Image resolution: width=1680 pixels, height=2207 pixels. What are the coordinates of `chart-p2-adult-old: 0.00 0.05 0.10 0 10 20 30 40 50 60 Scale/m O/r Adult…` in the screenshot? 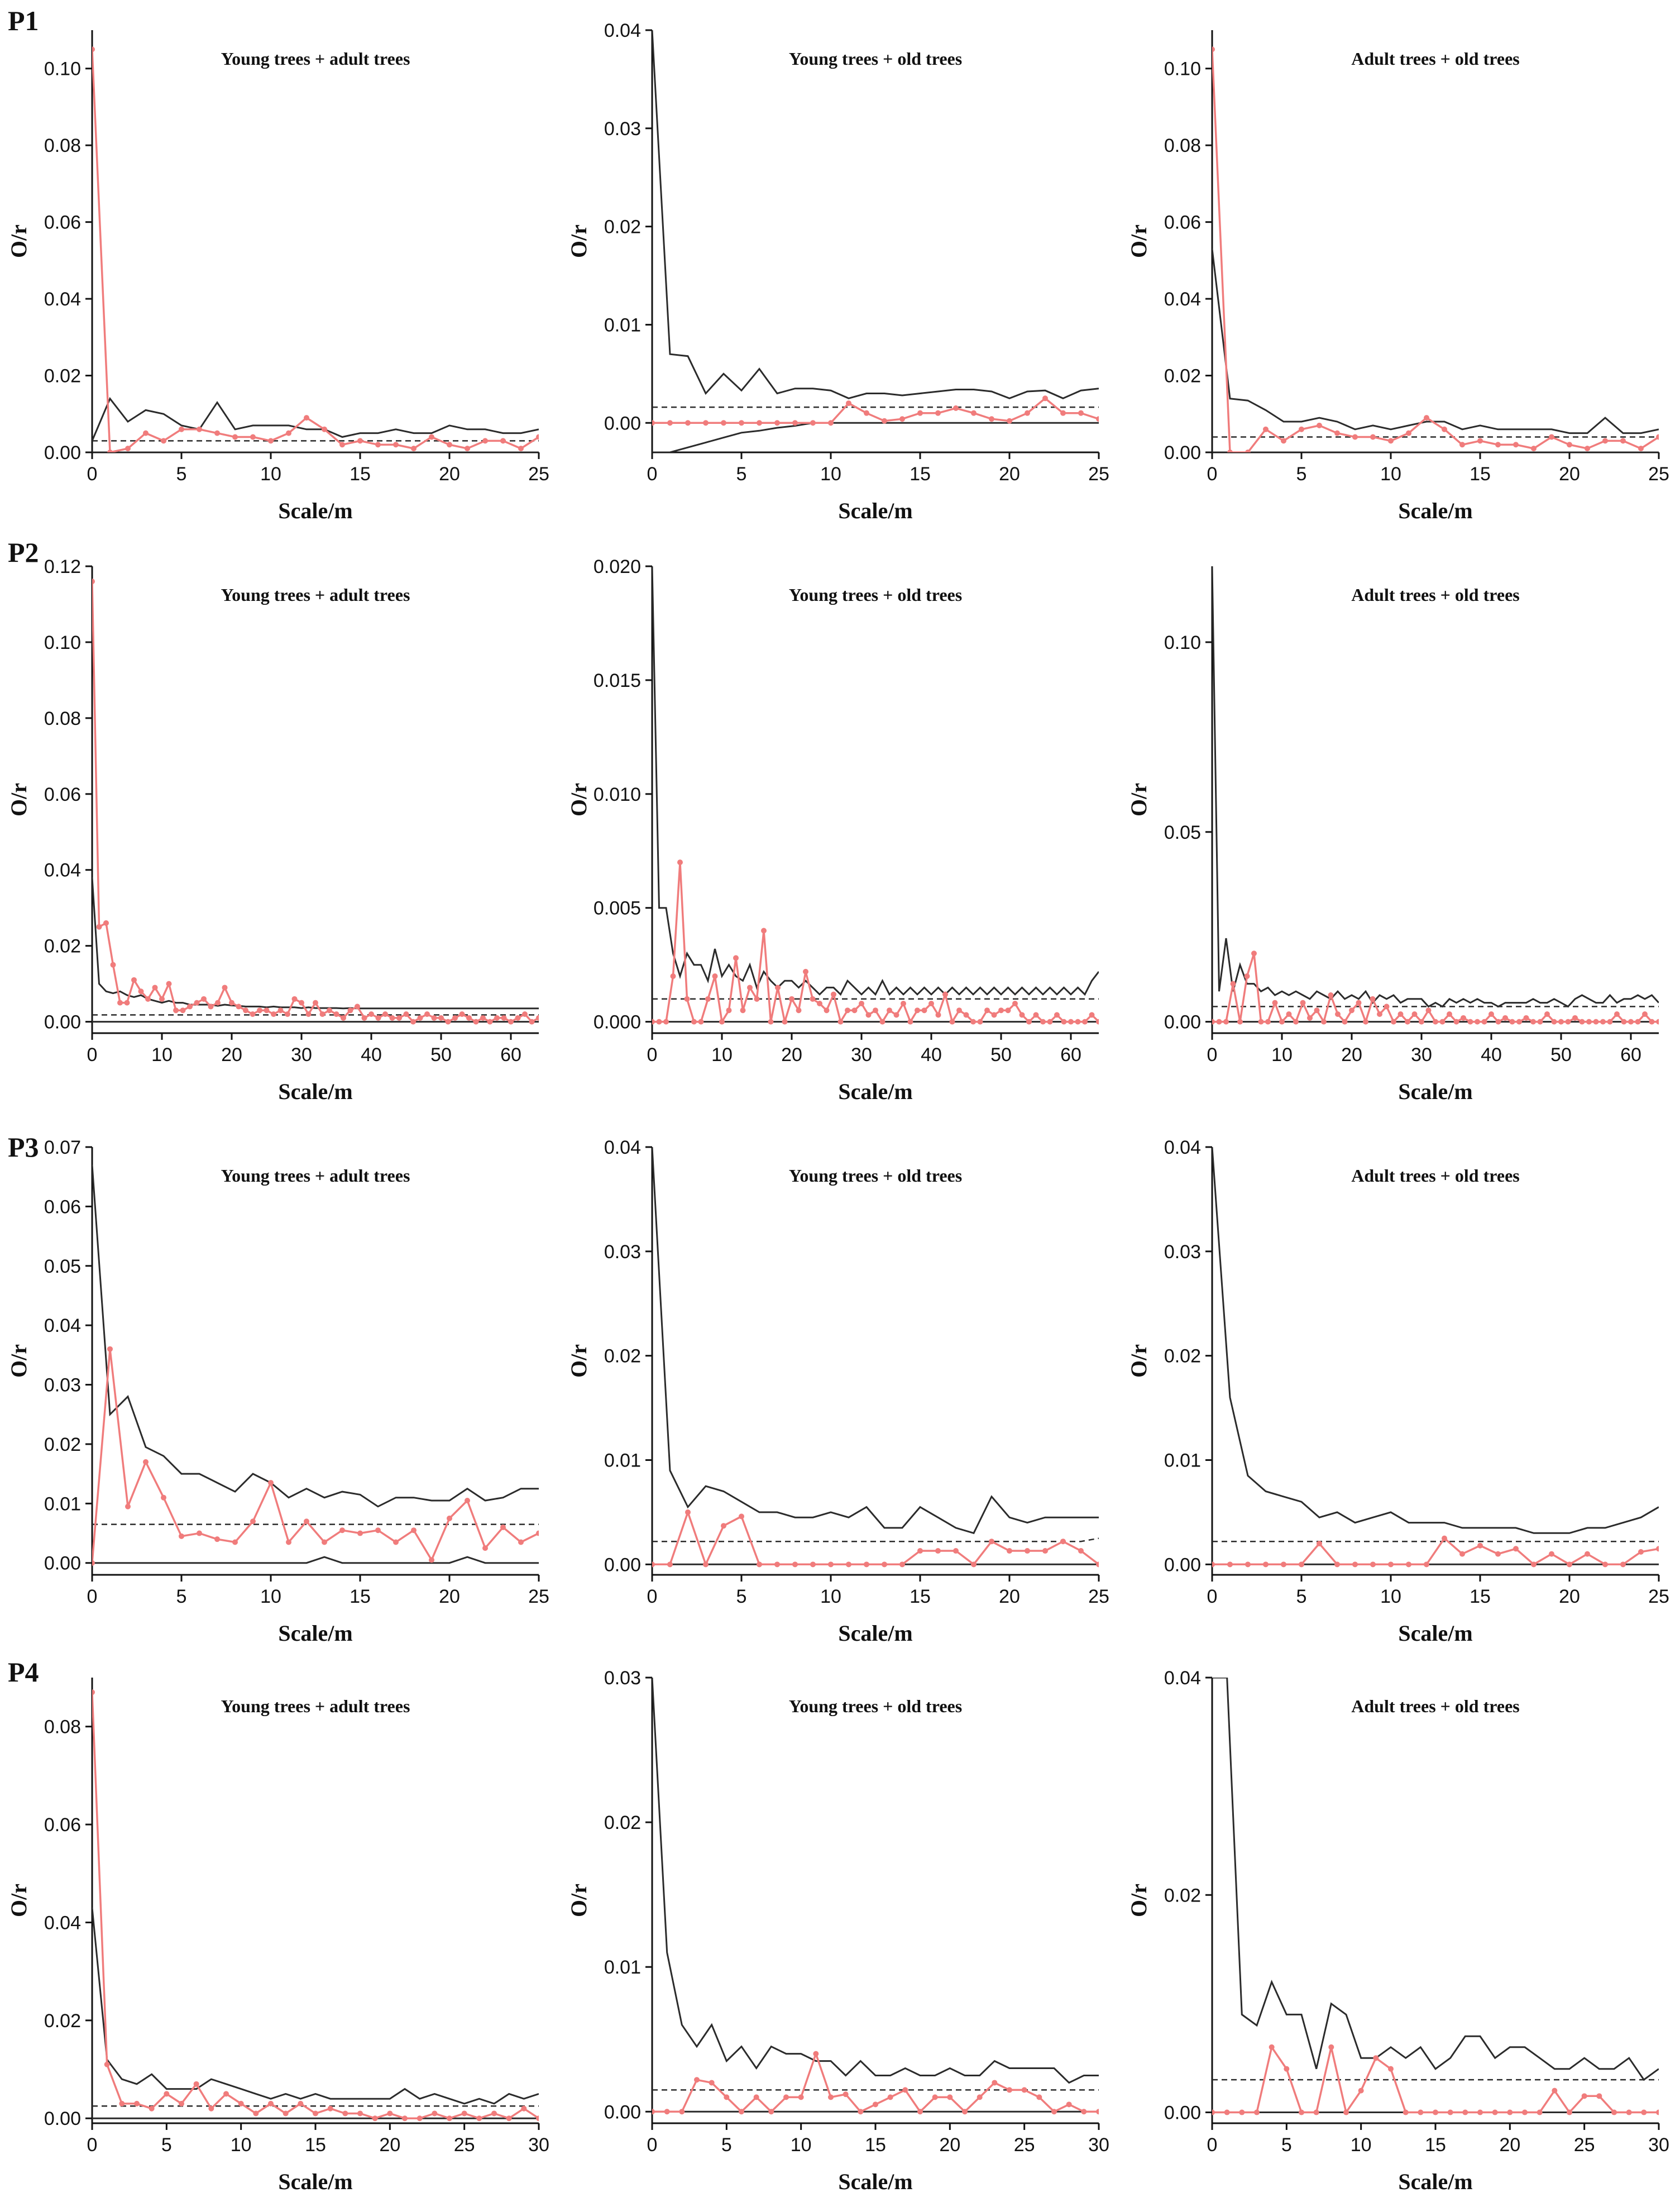 It's located at (1400, 837).